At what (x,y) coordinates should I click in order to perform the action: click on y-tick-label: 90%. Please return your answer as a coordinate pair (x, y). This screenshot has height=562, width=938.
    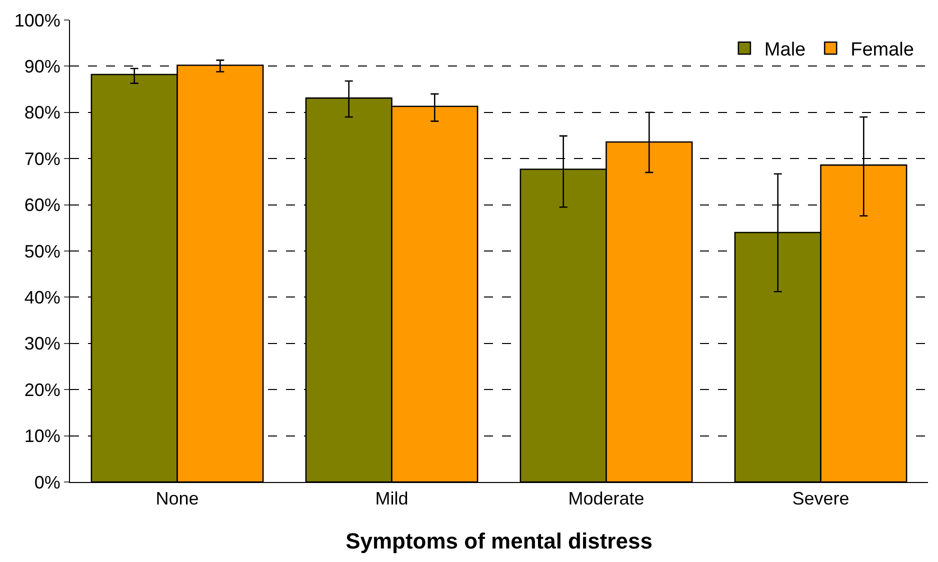
    Looking at the image, I should click on (42, 66).